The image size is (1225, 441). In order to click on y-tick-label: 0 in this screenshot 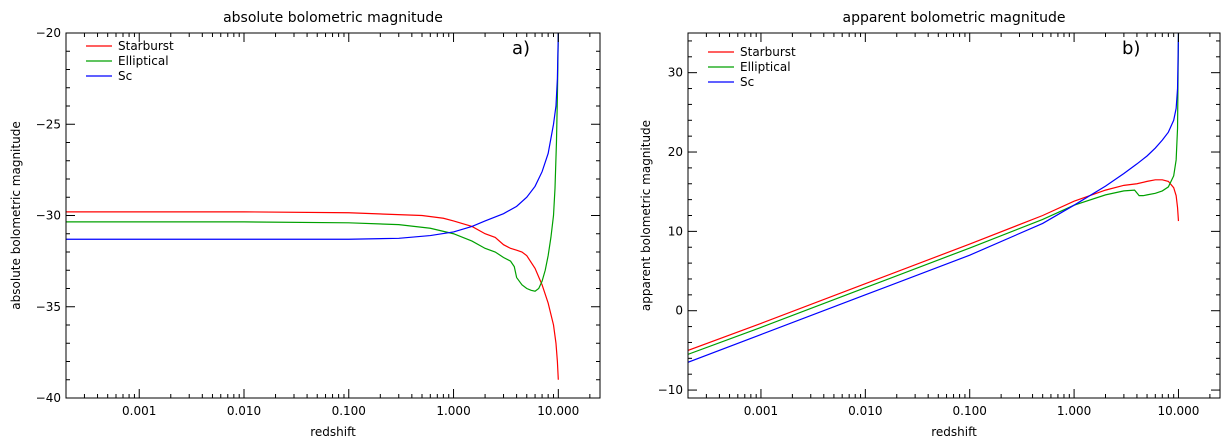, I will do `click(679, 311)`.